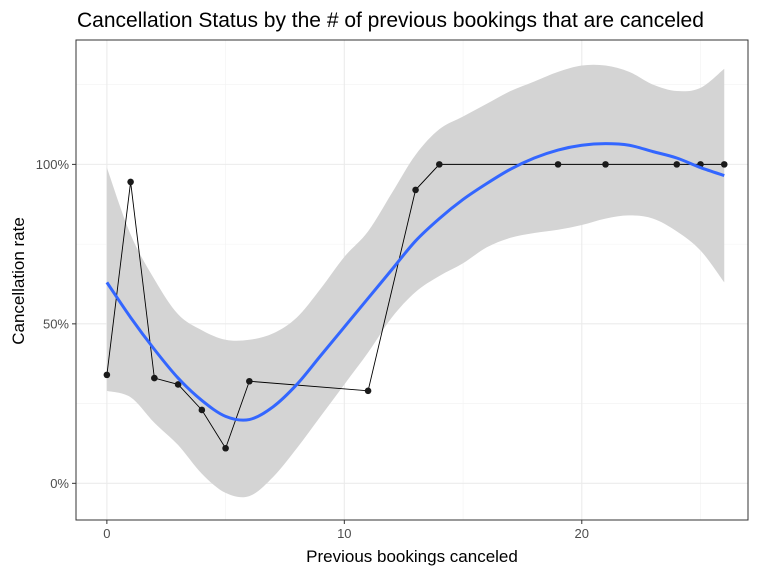 The height and width of the screenshot is (576, 757). I want to click on x-axis-title: Previous bookings canceled, so click(412, 556).